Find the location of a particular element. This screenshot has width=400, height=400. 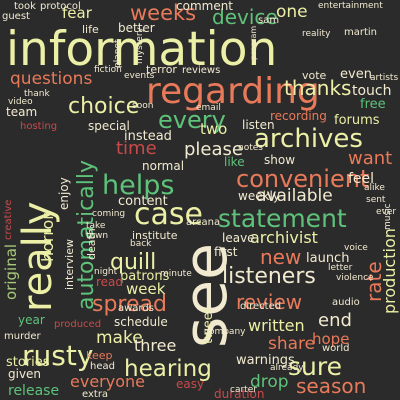

word-interview: interview is located at coordinates (69, 264).